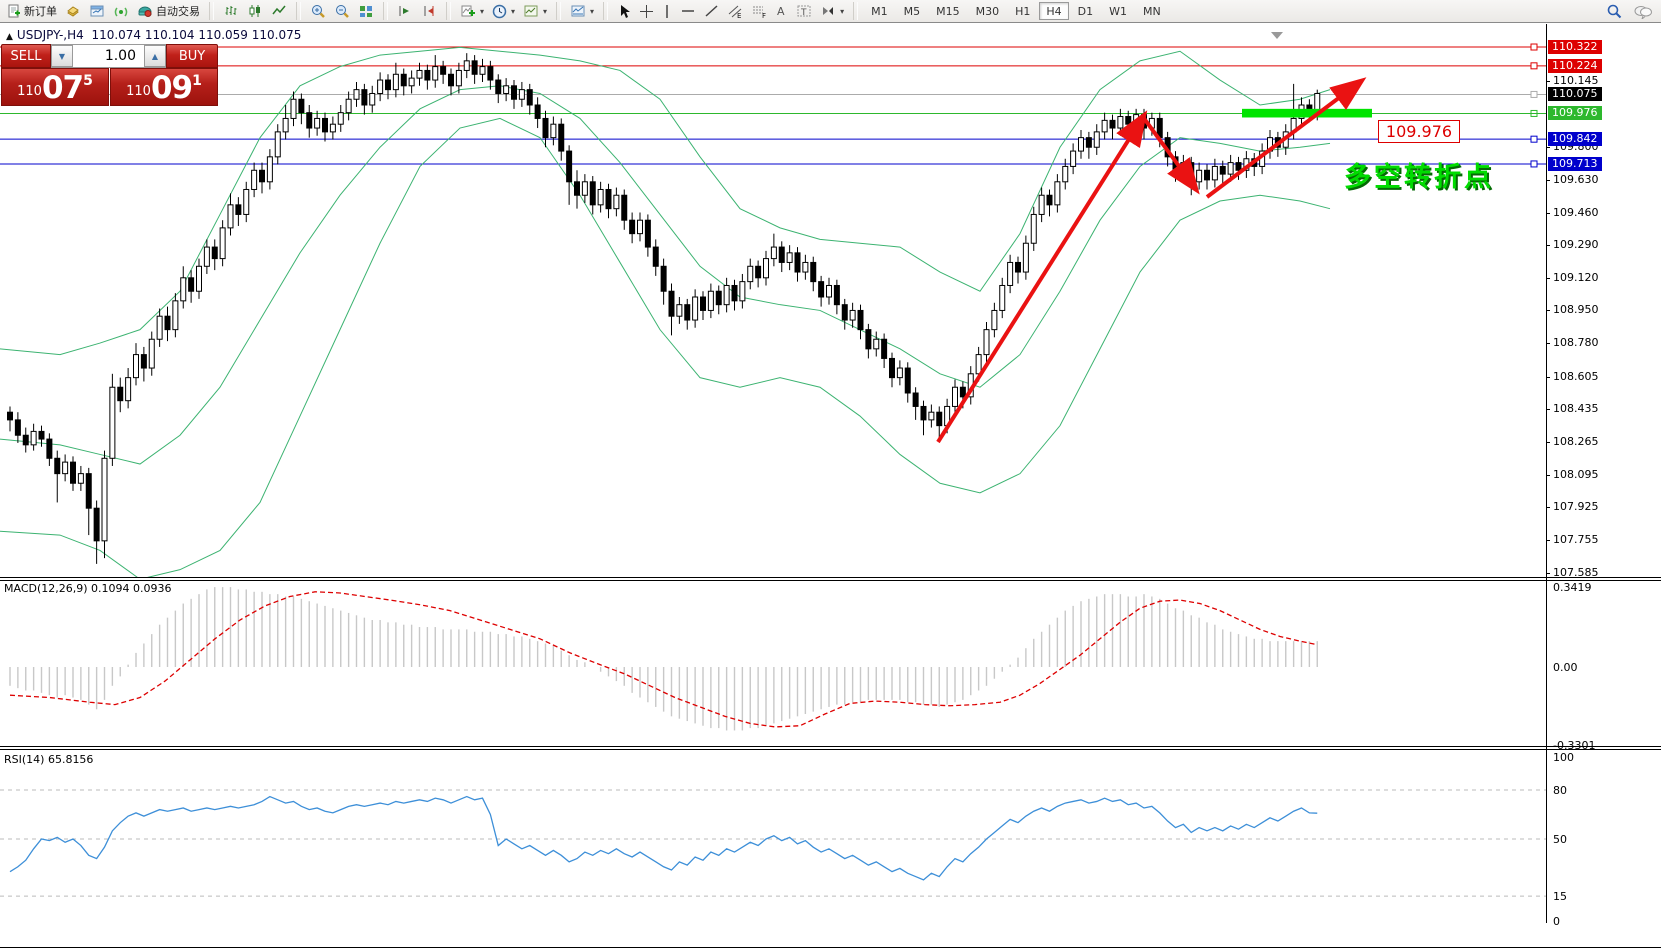 The image size is (1661, 948). Describe the element at coordinates (1419, 177) in the screenshot. I see `turning-point-annotation: 多空转折点` at that location.